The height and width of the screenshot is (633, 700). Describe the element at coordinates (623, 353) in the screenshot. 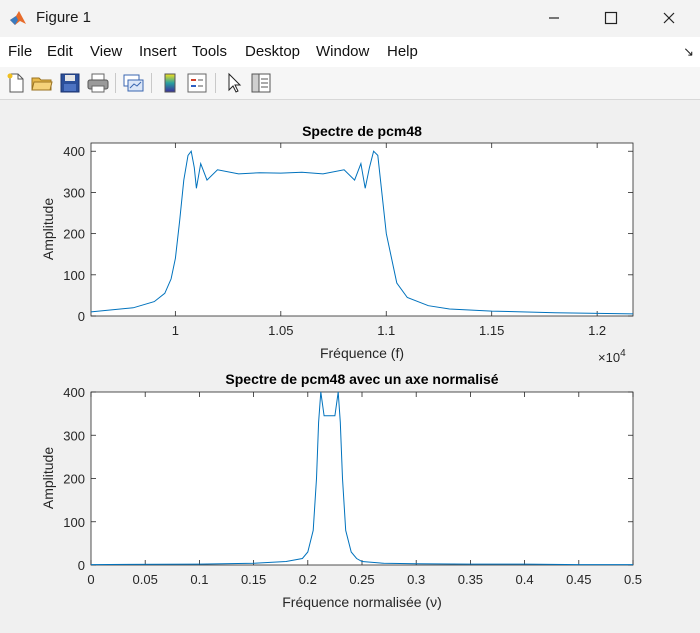

I see `axes-1-exponent-power: 4` at that location.